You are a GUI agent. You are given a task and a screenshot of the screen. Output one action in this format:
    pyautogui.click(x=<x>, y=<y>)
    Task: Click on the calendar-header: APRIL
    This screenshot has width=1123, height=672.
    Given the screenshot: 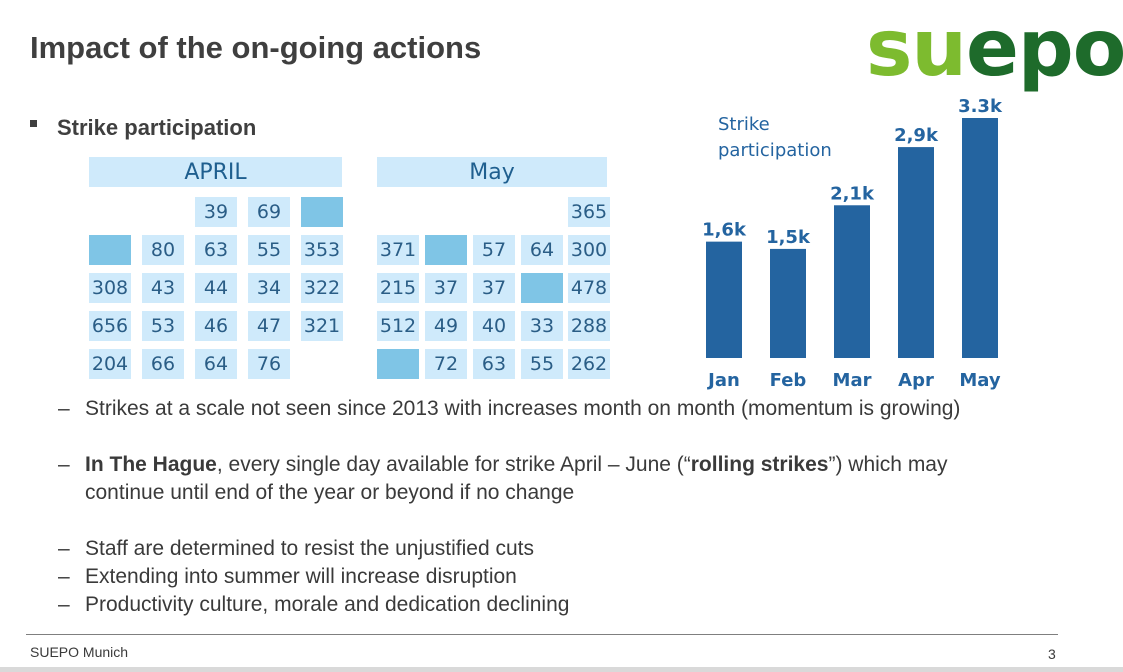 What is the action you would take?
    pyautogui.click(x=215, y=172)
    